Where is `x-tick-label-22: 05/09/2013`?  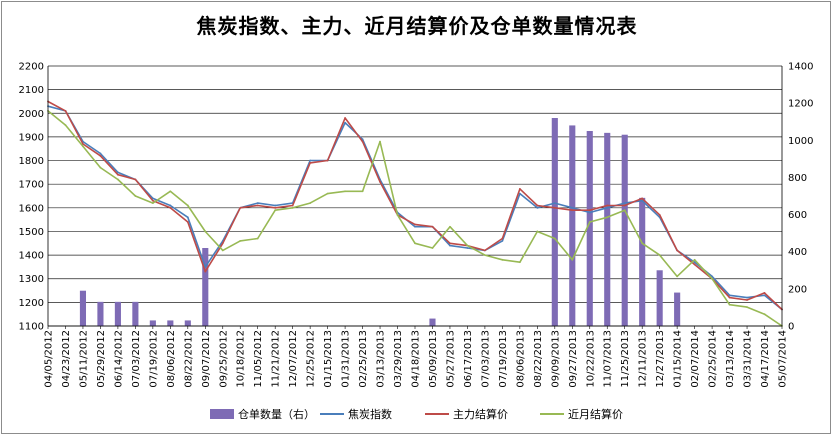
x-tick-label-22: 05/09/2013 is located at coordinates (433, 359).